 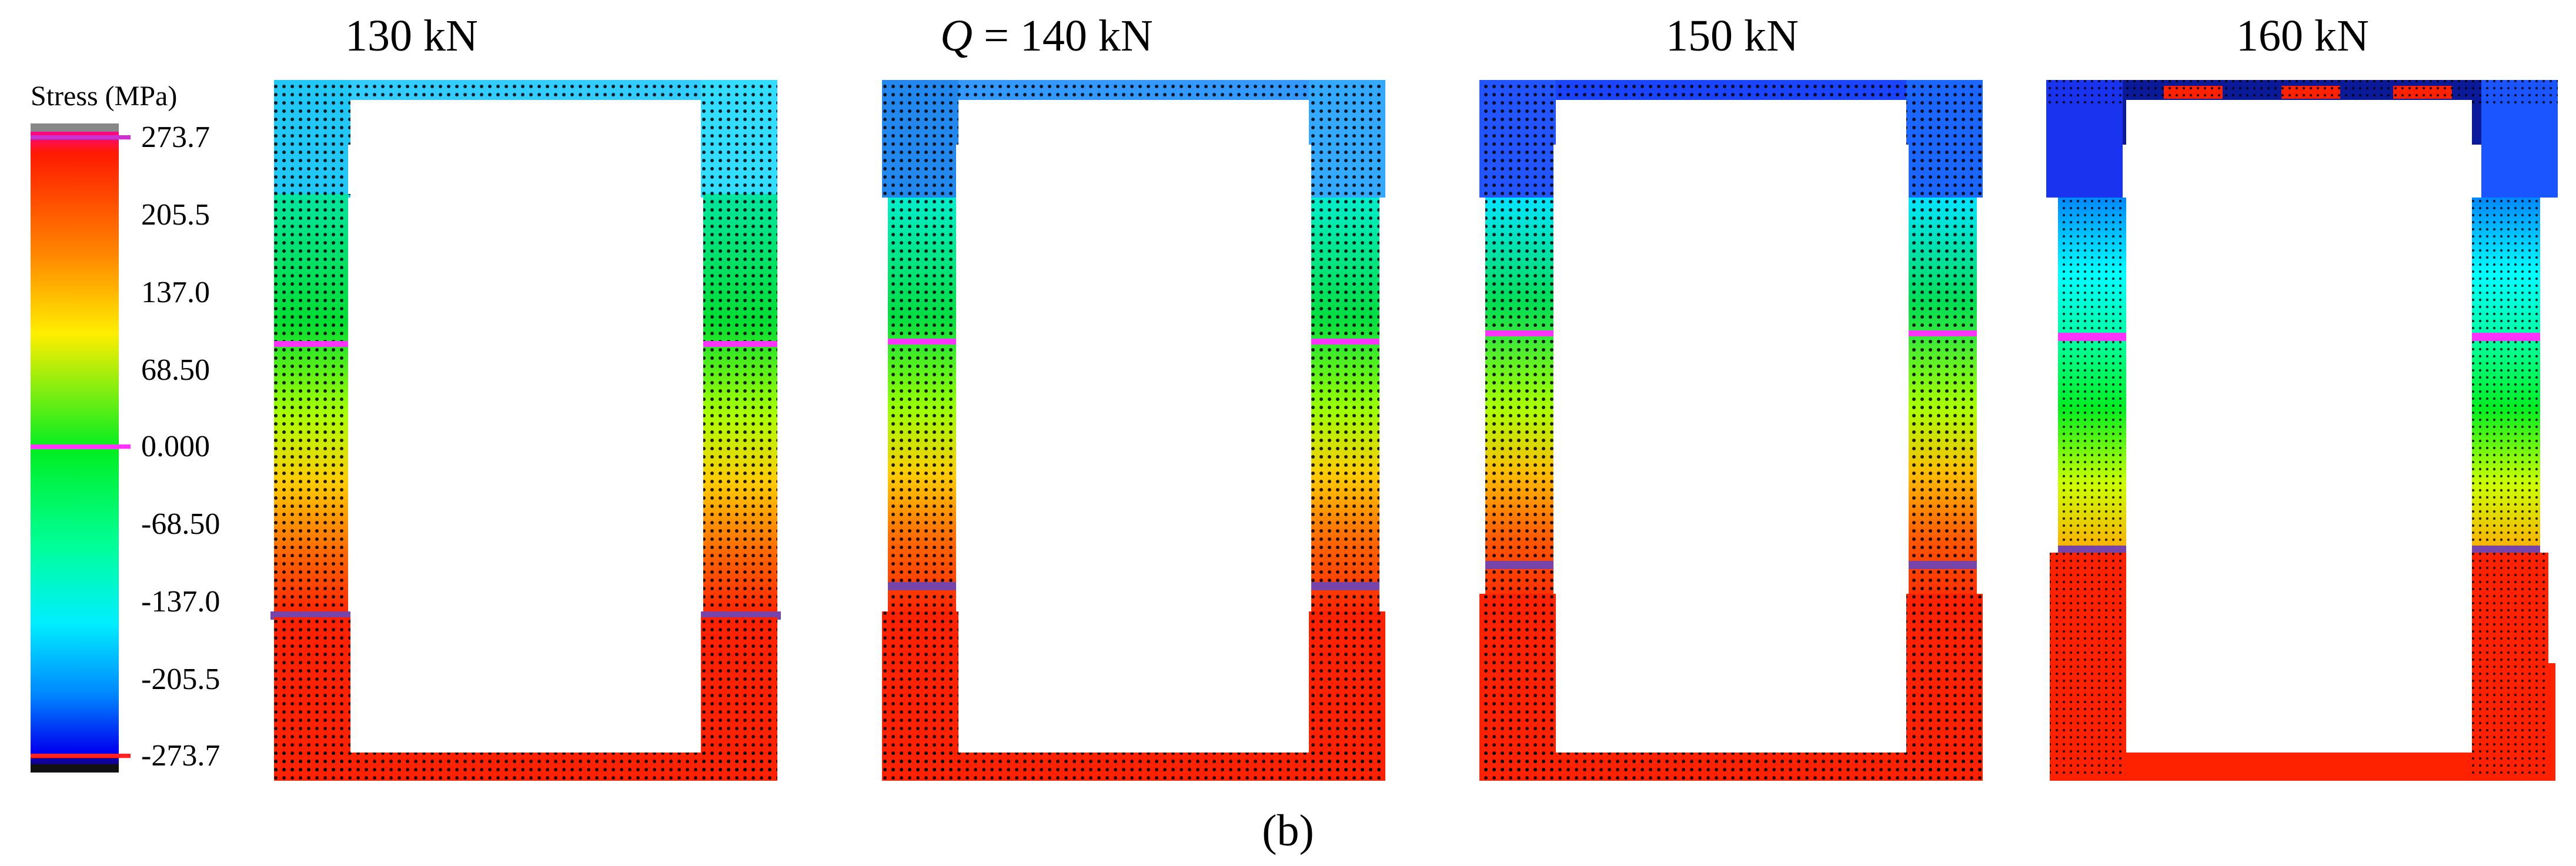 I want to click on panel-title-1: 130 kN, so click(x=411, y=36).